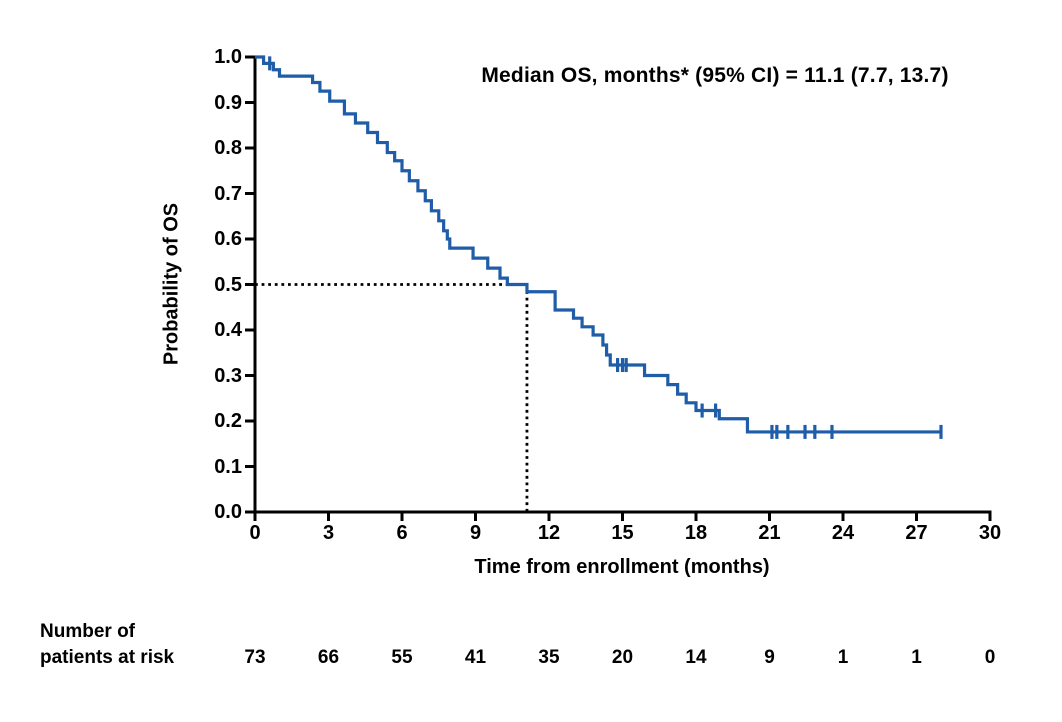 The image size is (1062, 722). What do you see at coordinates (107, 657) in the screenshot?
I see `risk-table-label-line2: patients at risk` at bounding box center [107, 657].